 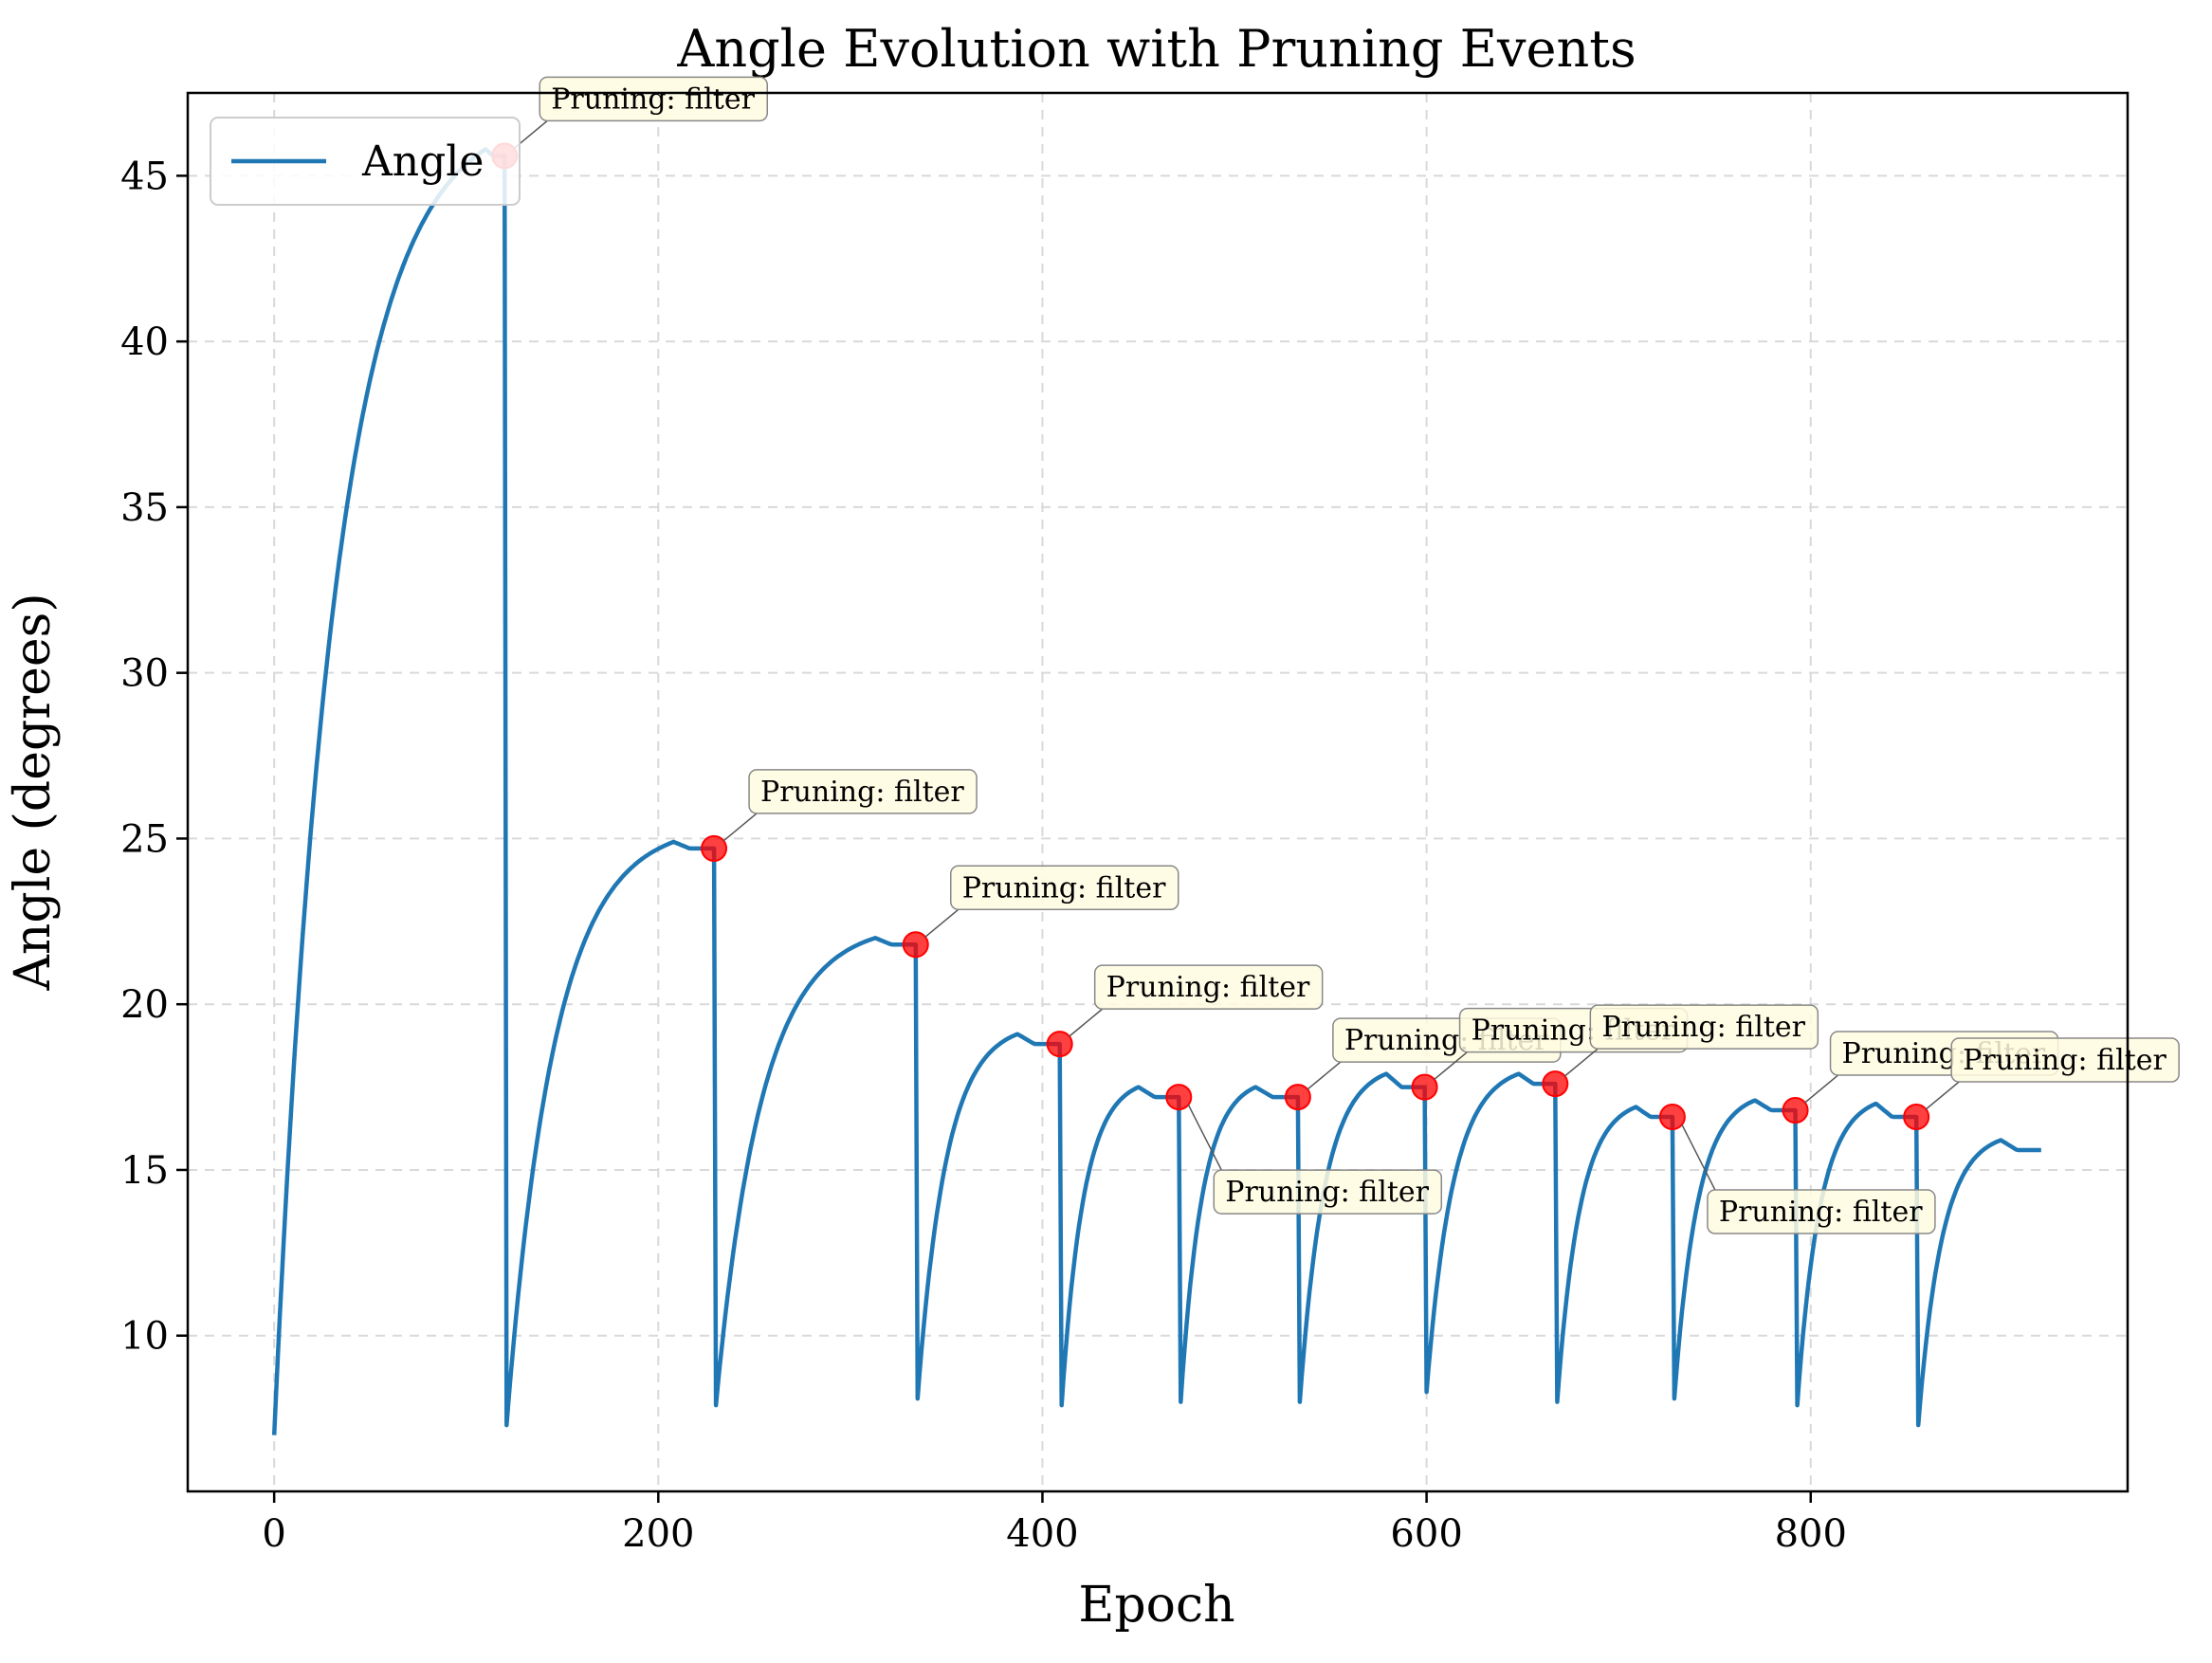 I want to click on legend-label: Angle, so click(x=422, y=162).